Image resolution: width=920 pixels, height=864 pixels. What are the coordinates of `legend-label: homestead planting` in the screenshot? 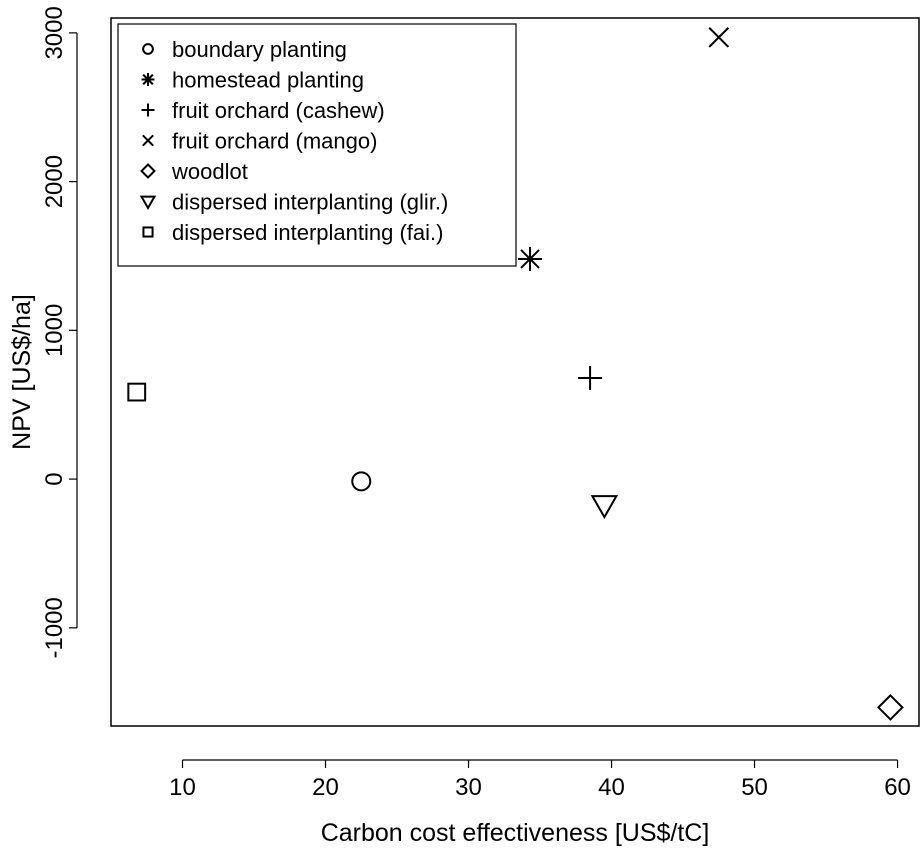 It's located at (268, 80).